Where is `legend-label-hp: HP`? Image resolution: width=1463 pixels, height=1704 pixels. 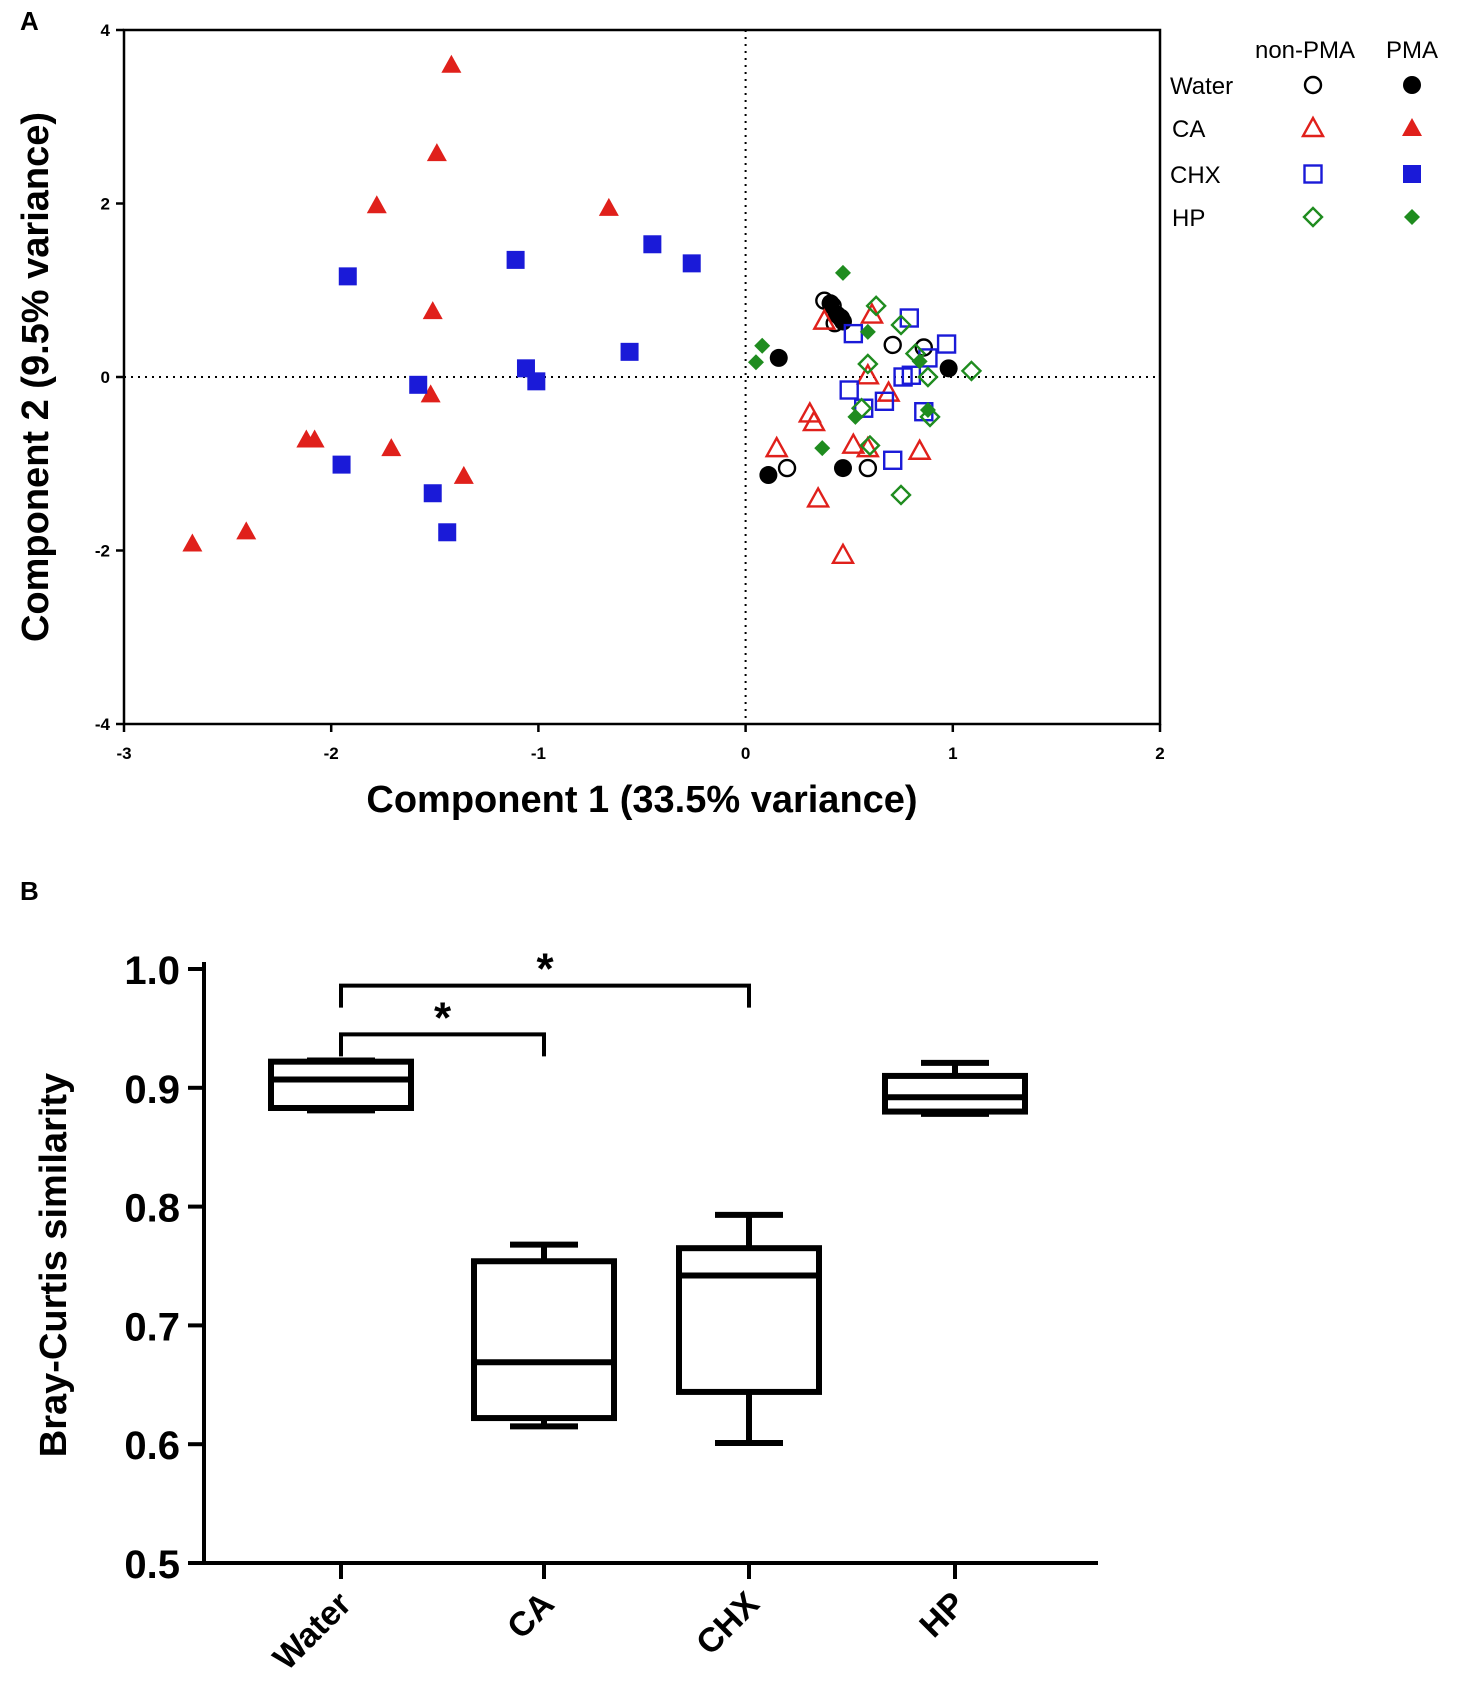
legend-label-hp: HP is located at coordinates (1188, 218).